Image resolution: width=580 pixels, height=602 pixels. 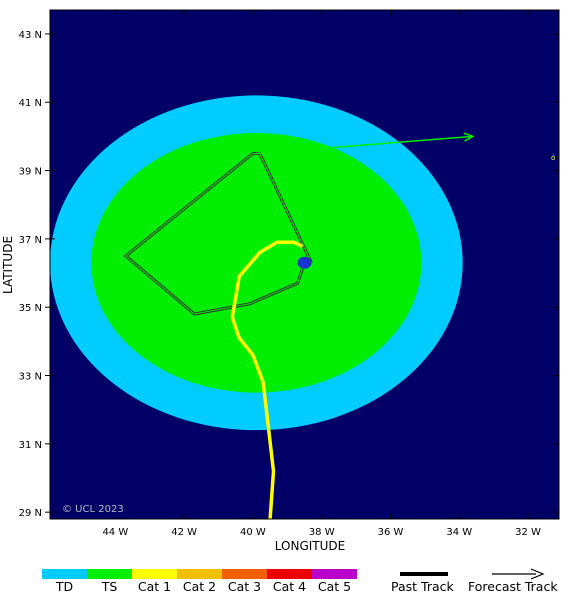 What do you see at coordinates (93, 509) in the screenshot?
I see `copyright-text: © UCL 2023` at bounding box center [93, 509].